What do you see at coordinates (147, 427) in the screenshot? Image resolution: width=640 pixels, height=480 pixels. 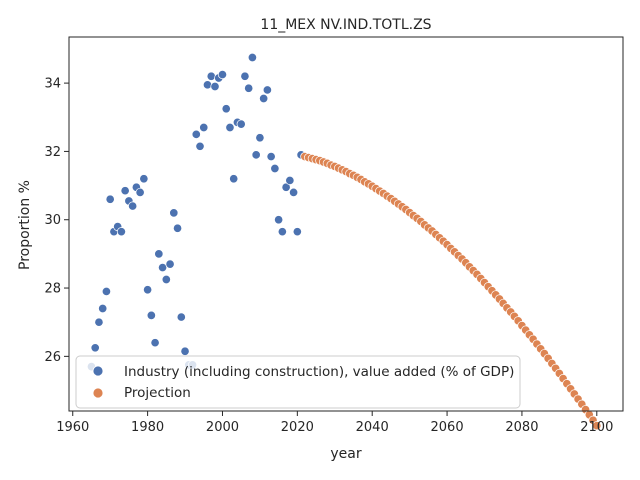 I see `x-tick-label: 1980` at bounding box center [147, 427].